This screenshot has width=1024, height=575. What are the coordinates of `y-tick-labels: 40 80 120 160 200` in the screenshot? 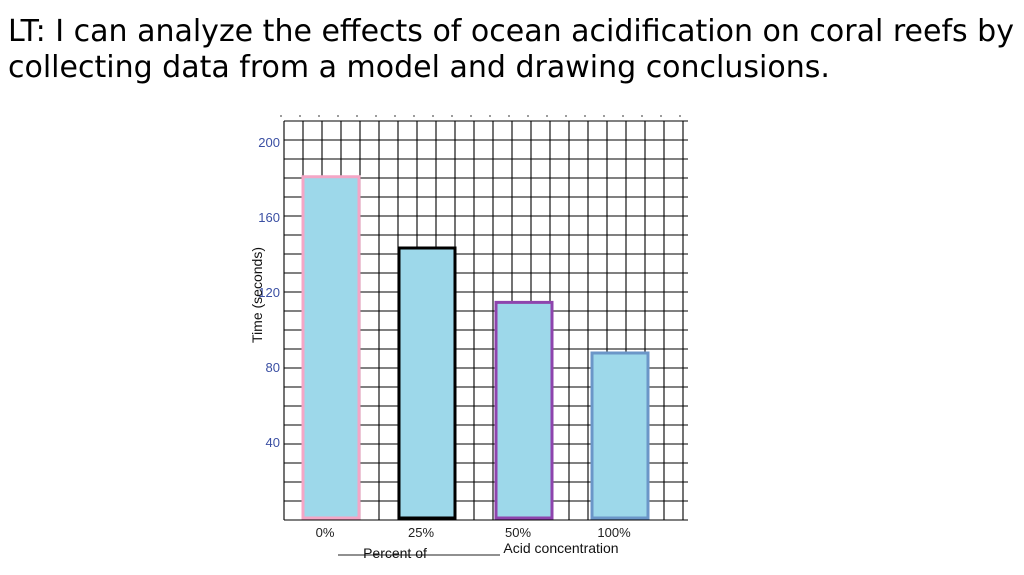 It's located at (268, 292).